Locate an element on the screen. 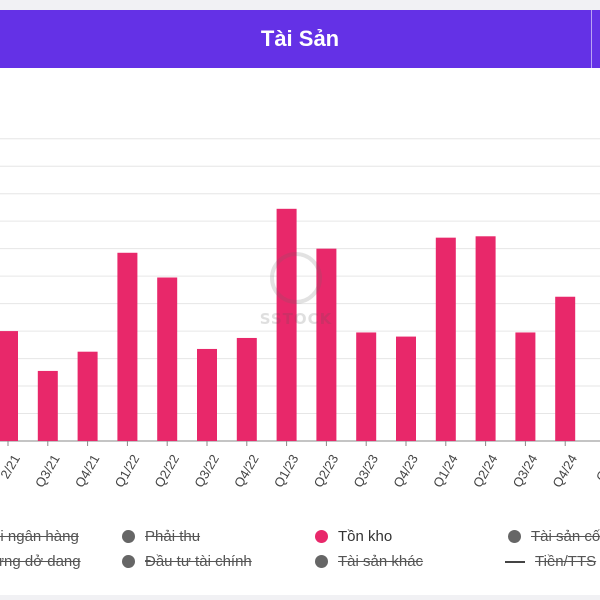 Image resolution: width=600 pixels, height=600 pixels. legend-item-receivables: Phải thu is located at coordinates (161, 536).